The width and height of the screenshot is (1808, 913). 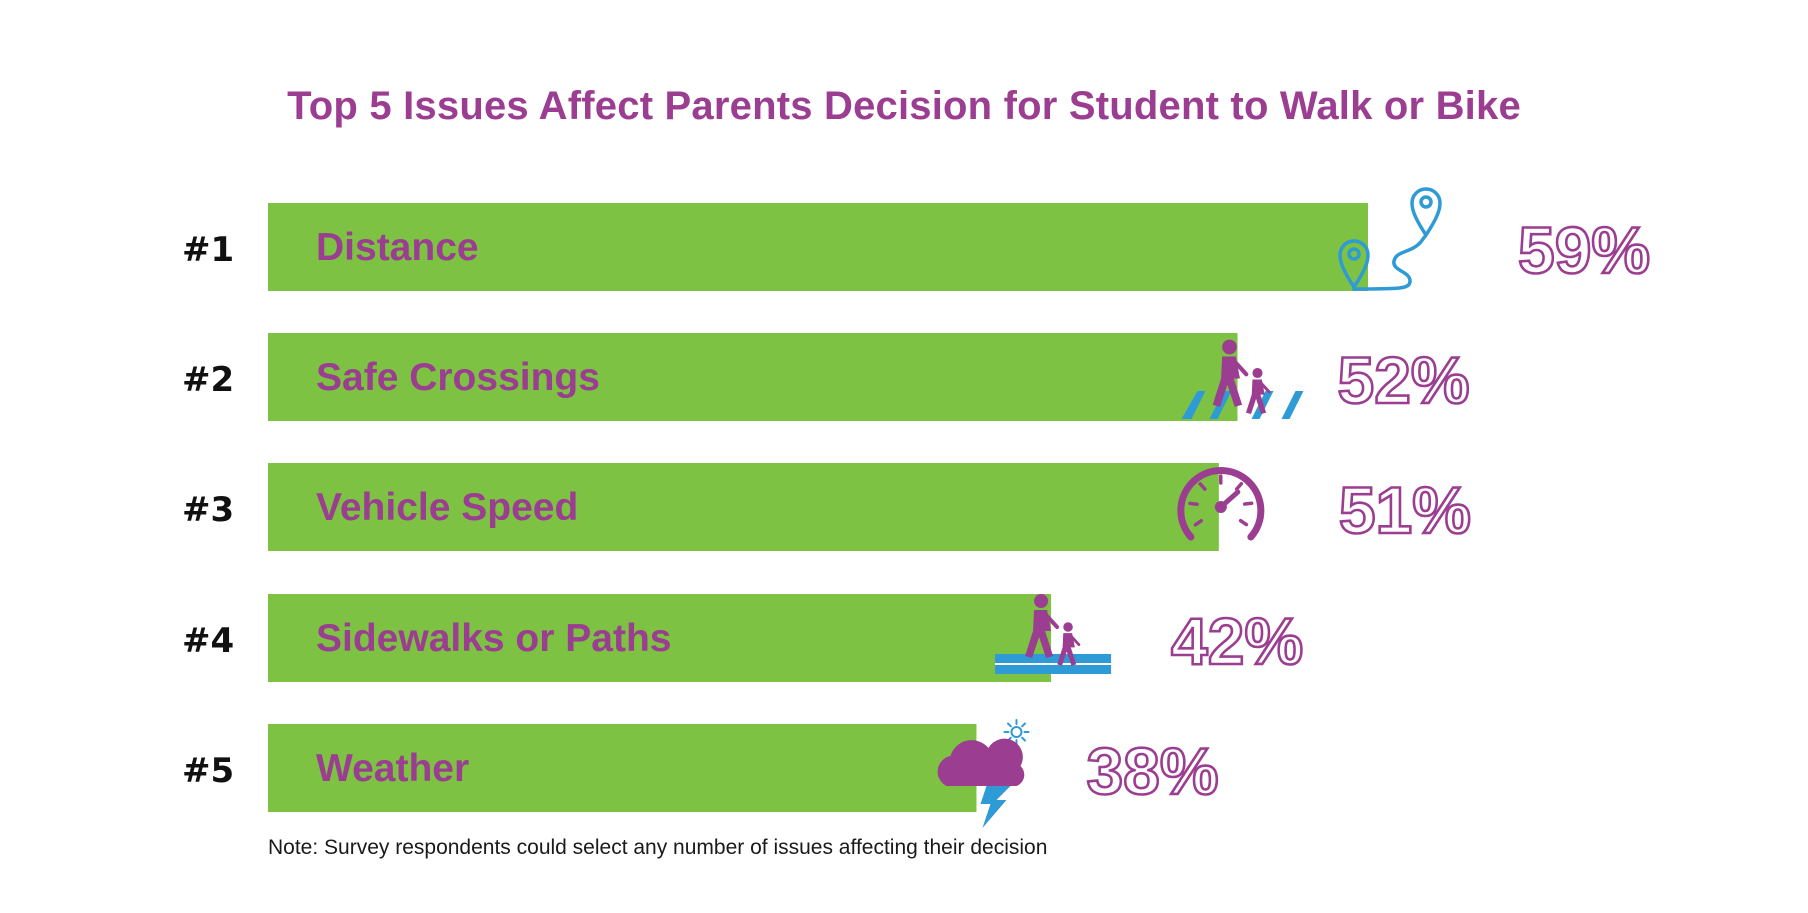 What do you see at coordinates (1242, 379) in the screenshot?
I see `crosswalk-pedestrians-icon` at bounding box center [1242, 379].